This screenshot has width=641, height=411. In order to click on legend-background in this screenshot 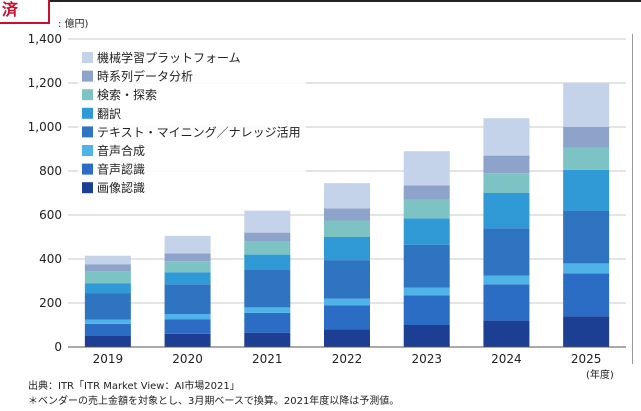, I will do `click(192, 122)`.